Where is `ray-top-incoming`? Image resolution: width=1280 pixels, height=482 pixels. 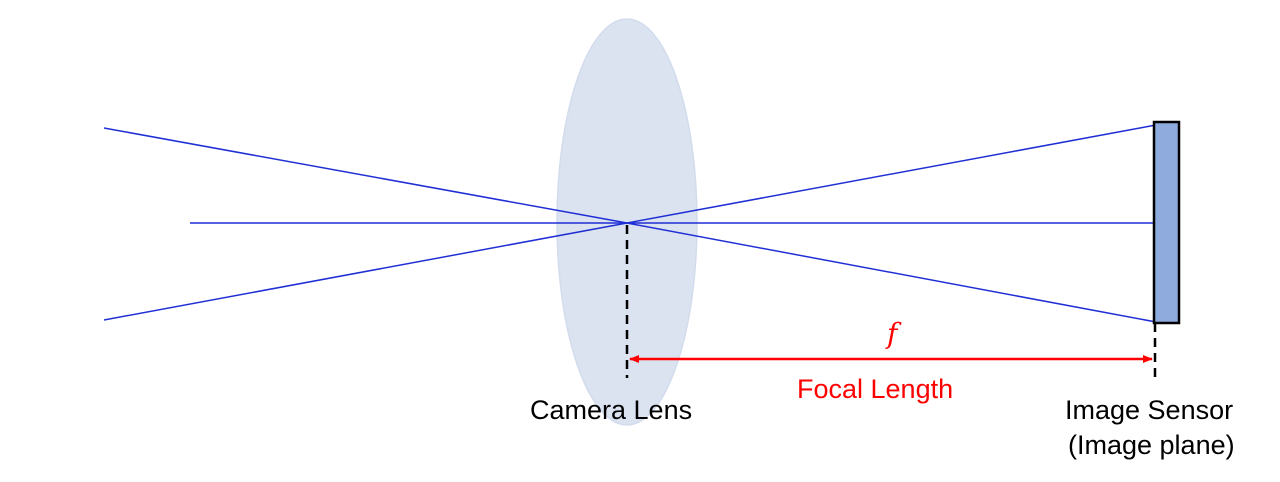
ray-top-incoming is located at coordinates (365, 175).